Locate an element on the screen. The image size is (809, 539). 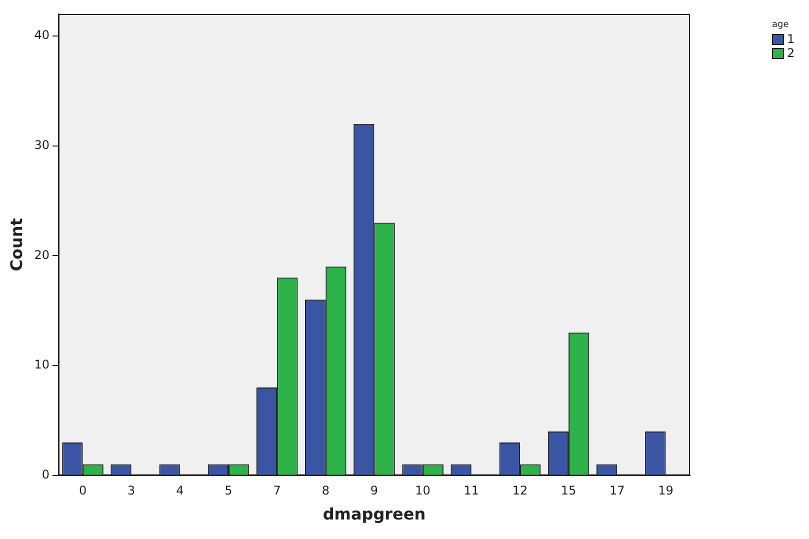
y-axis-title: Count is located at coordinates (16, 245).